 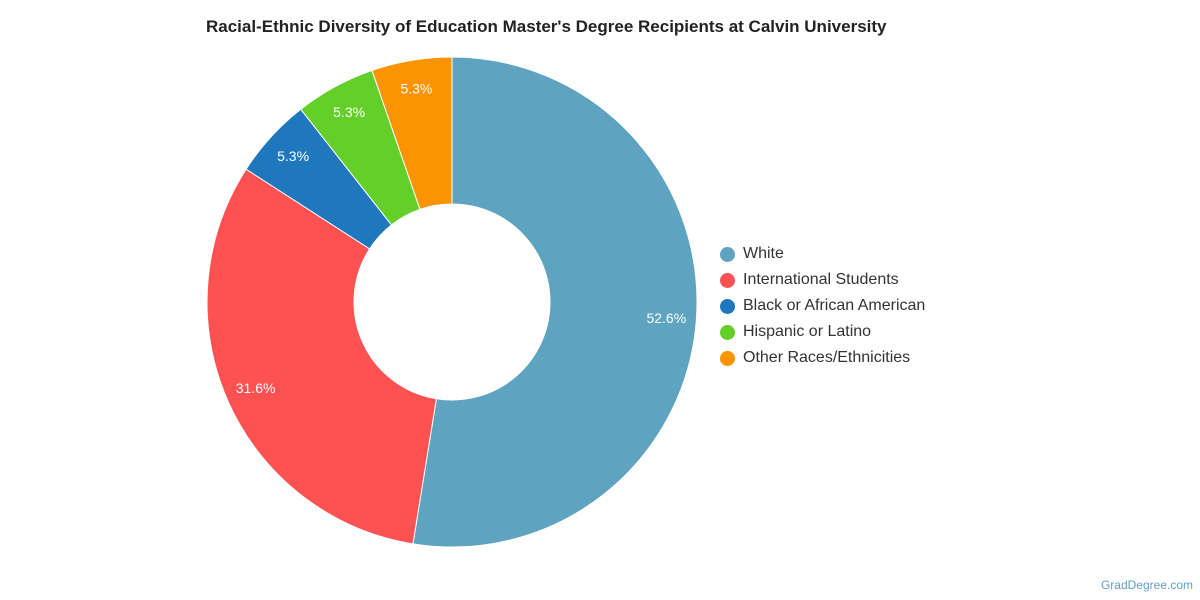 What do you see at coordinates (416, 89) in the screenshot?
I see `slice-label-other-races-ethnicities: 5.3%` at bounding box center [416, 89].